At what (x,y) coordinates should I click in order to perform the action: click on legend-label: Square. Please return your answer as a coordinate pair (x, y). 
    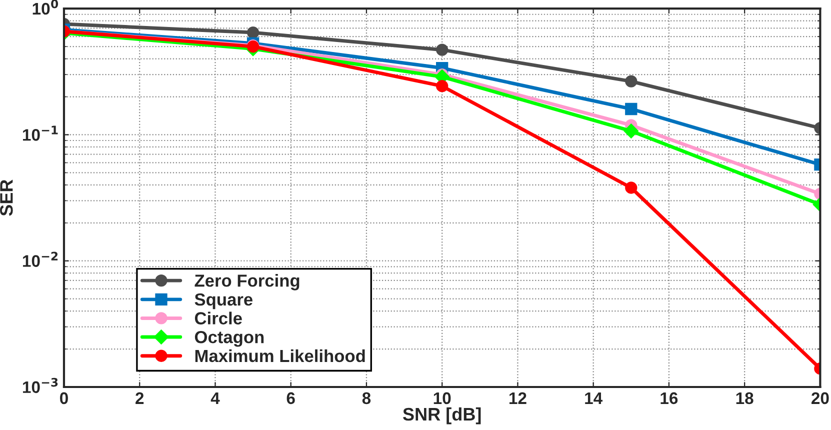
    Looking at the image, I should click on (223, 301).